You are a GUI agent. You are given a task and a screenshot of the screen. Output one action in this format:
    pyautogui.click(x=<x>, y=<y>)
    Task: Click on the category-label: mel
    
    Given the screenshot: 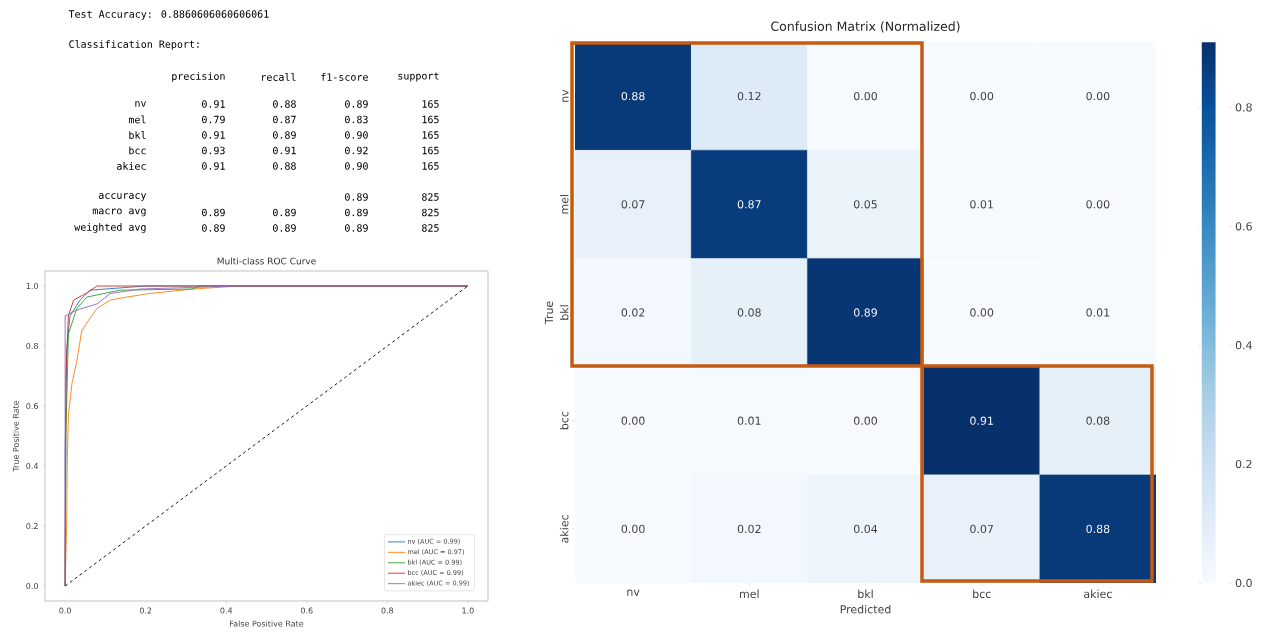 What is the action you would take?
    pyautogui.click(x=137, y=119)
    